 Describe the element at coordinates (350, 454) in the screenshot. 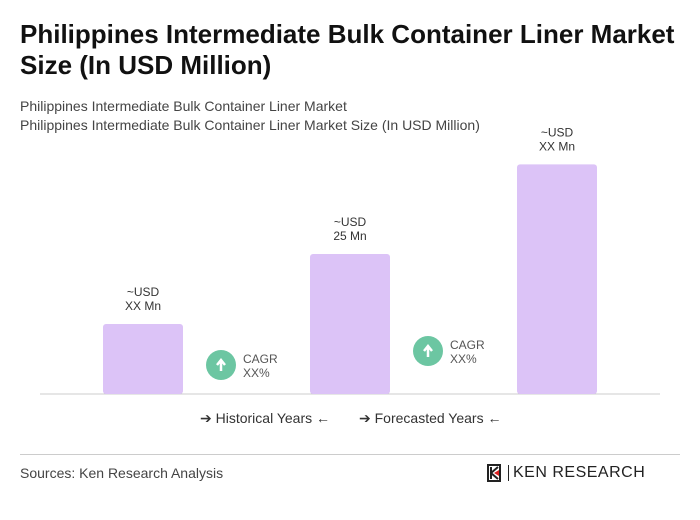

I see `divider` at that location.